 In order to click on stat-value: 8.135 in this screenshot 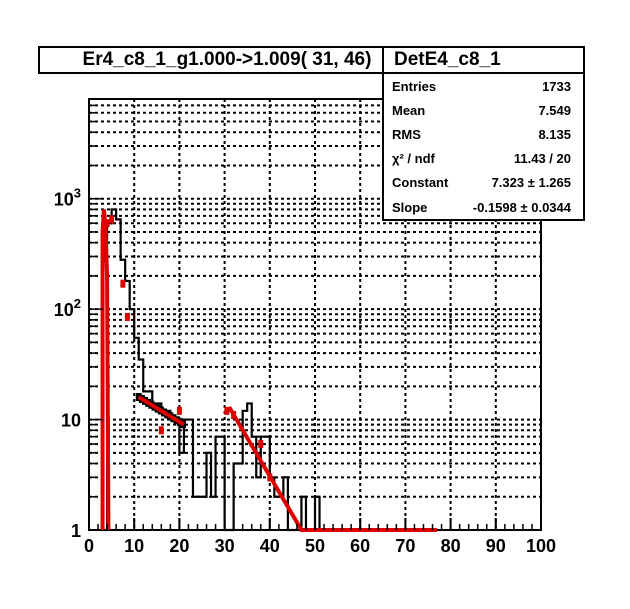, I will do `click(554, 134)`.